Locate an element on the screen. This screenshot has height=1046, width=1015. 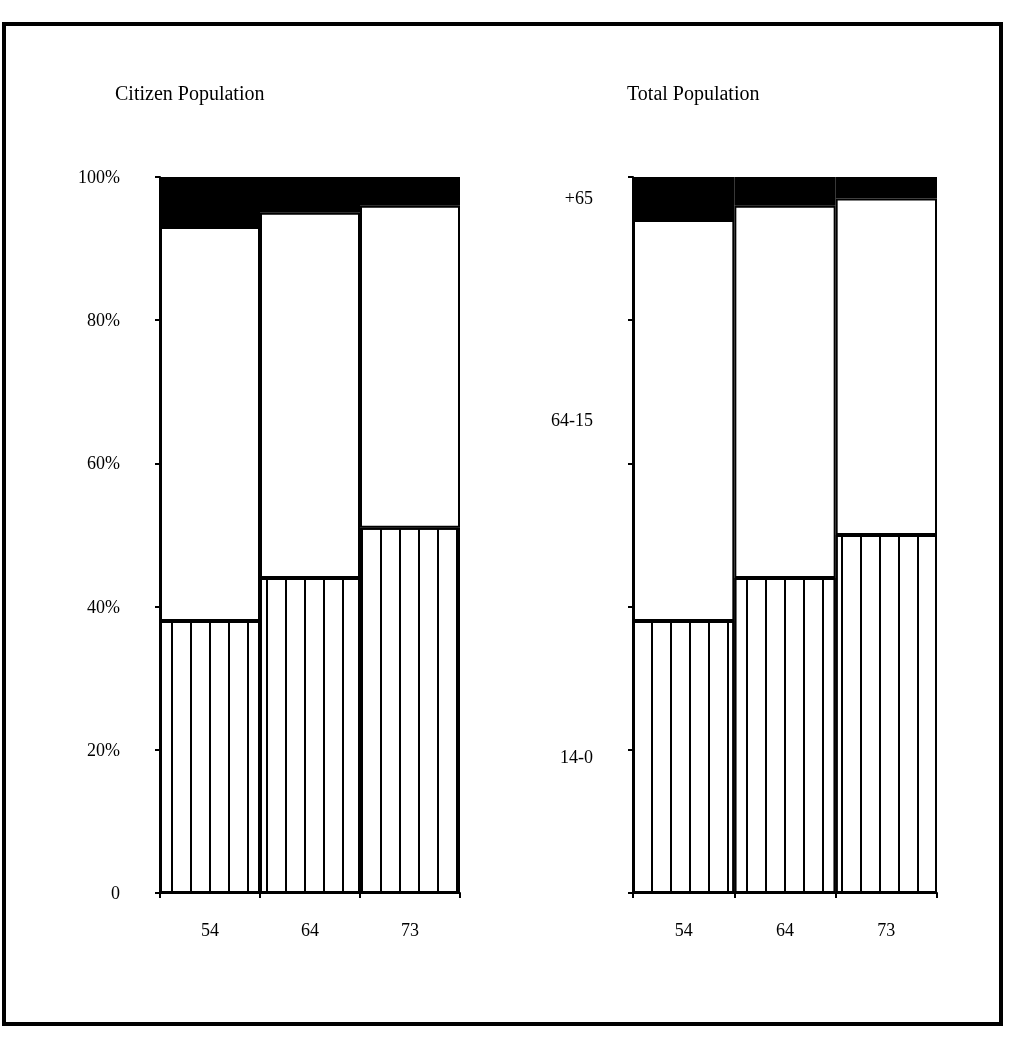
text: 64-15 is located at coordinates (572, 420).